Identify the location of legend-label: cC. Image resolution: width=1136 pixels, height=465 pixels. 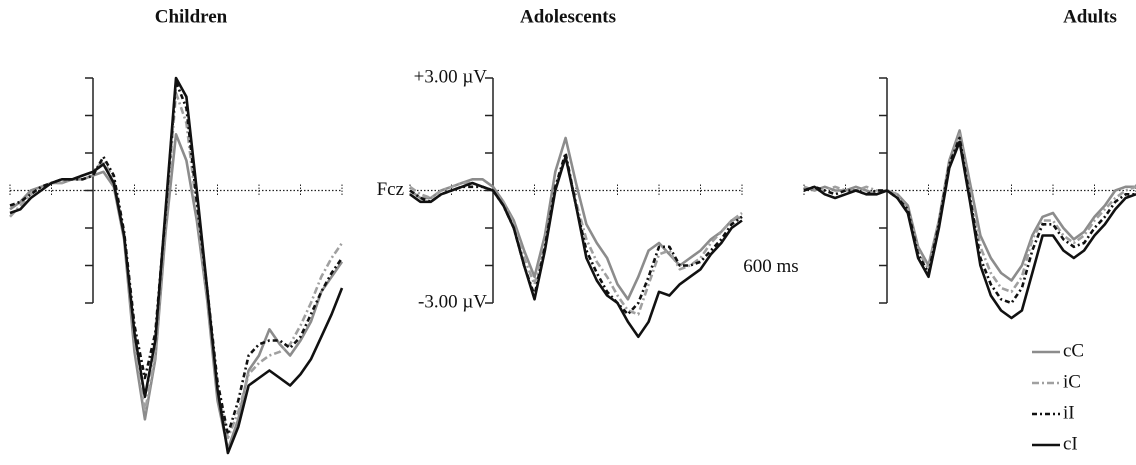
(1073, 350).